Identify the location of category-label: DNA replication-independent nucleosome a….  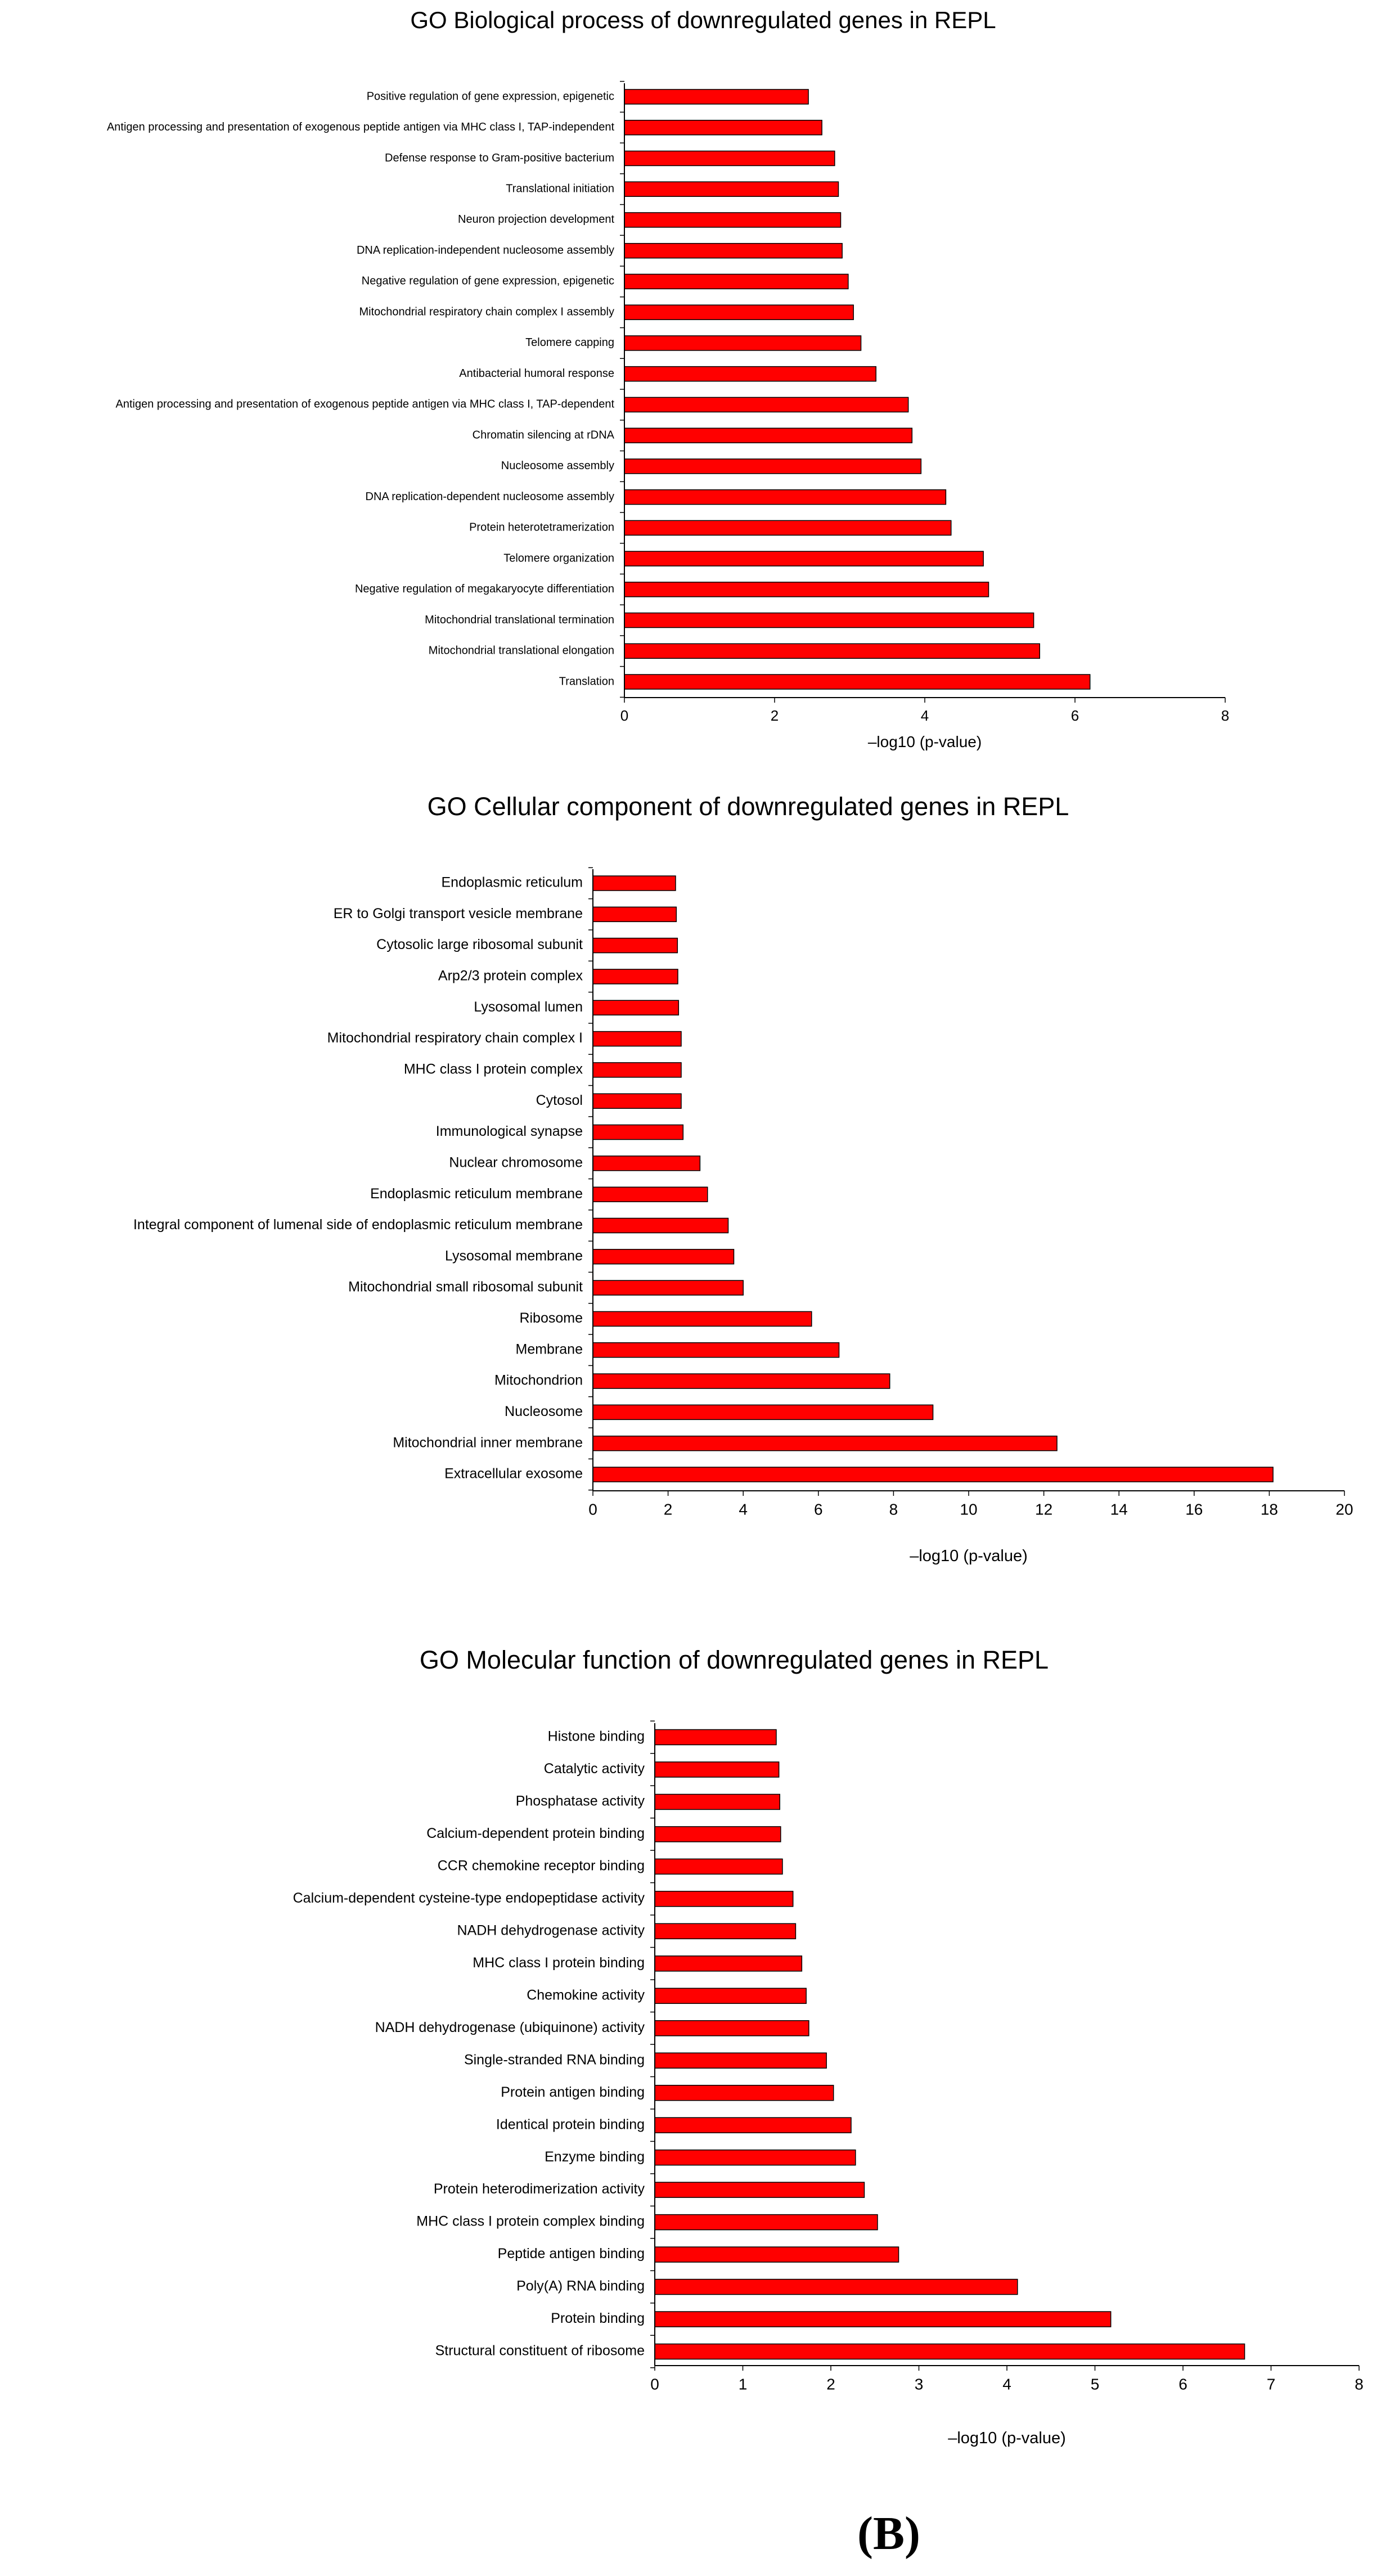
(485, 250).